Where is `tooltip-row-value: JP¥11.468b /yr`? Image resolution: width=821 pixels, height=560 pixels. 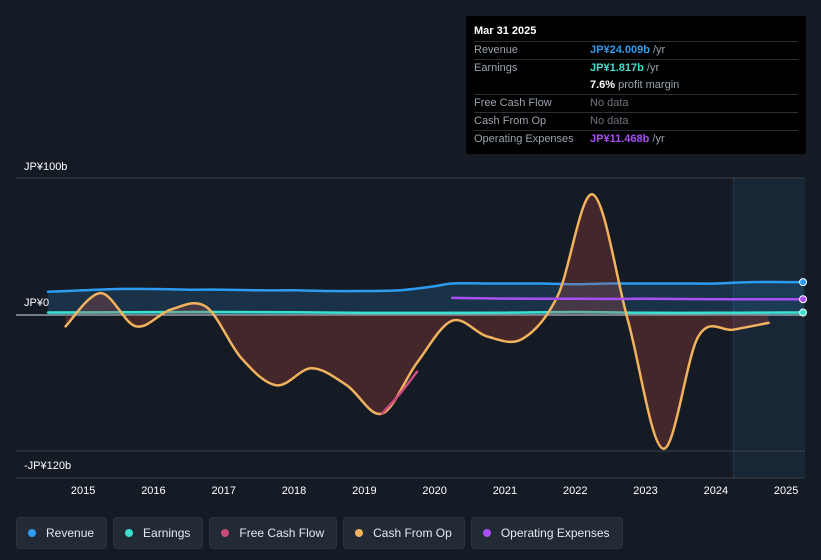
tooltip-row-value: JP¥11.468b /yr is located at coordinates (627, 139).